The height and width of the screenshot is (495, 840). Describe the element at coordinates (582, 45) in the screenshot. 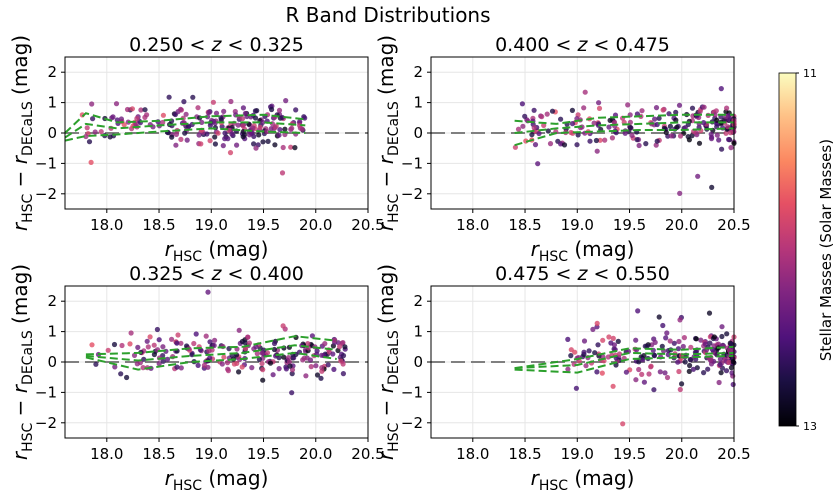

I see `subplot-title: 0.400 < z < 0.475` at that location.